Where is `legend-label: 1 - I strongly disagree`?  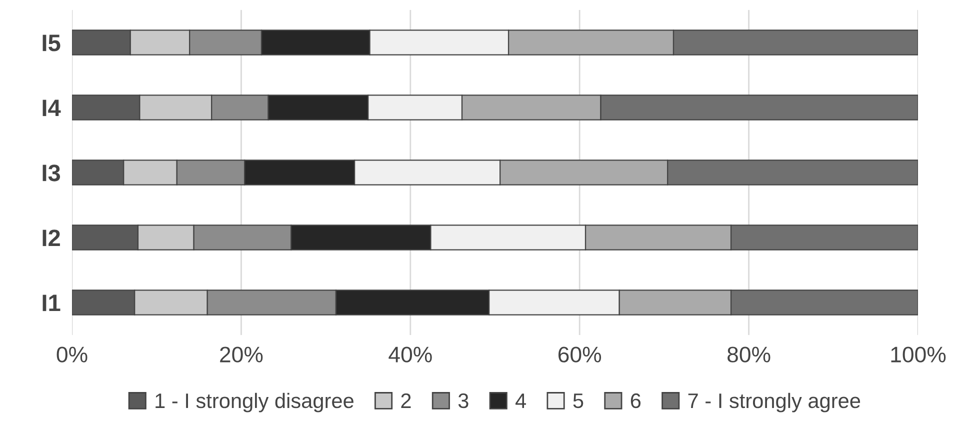
legend-label: 1 - I strongly disagree is located at coordinates (255, 402).